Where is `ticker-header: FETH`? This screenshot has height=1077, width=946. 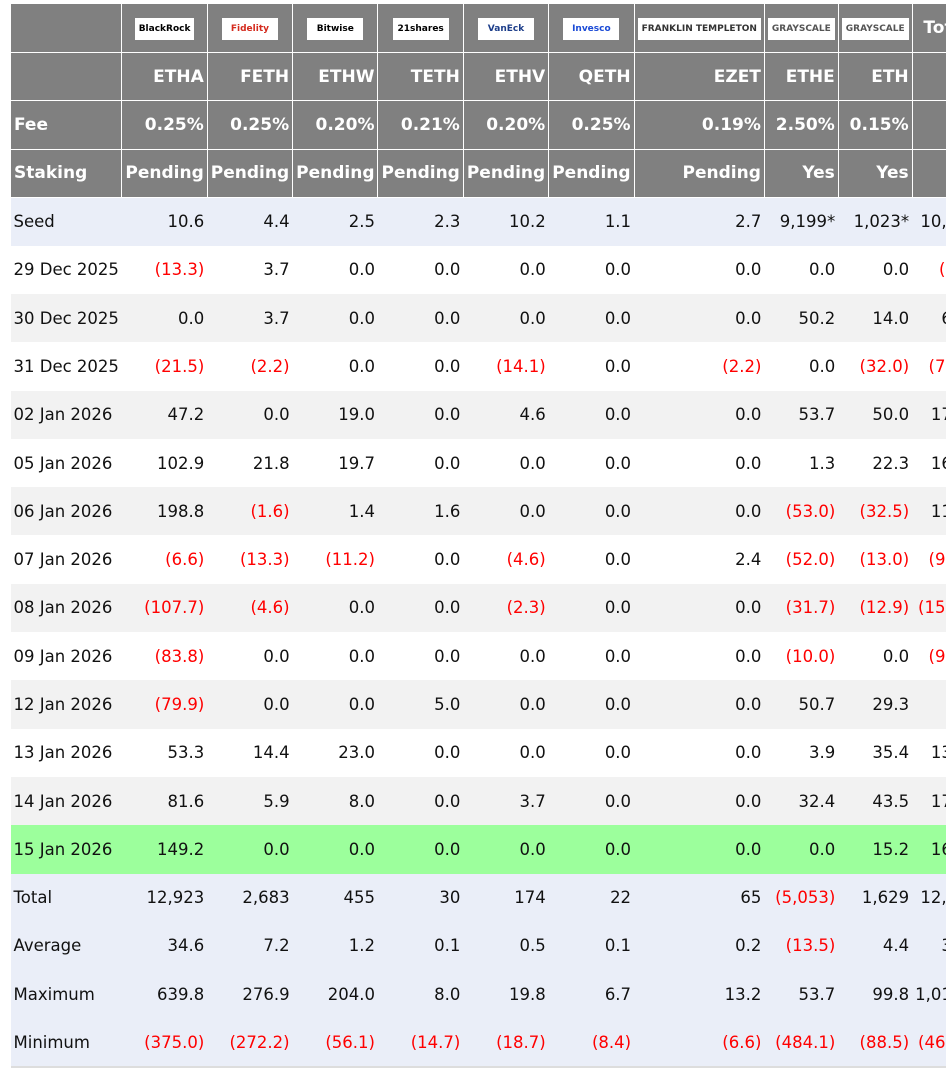
ticker-header: FETH is located at coordinates (250, 76).